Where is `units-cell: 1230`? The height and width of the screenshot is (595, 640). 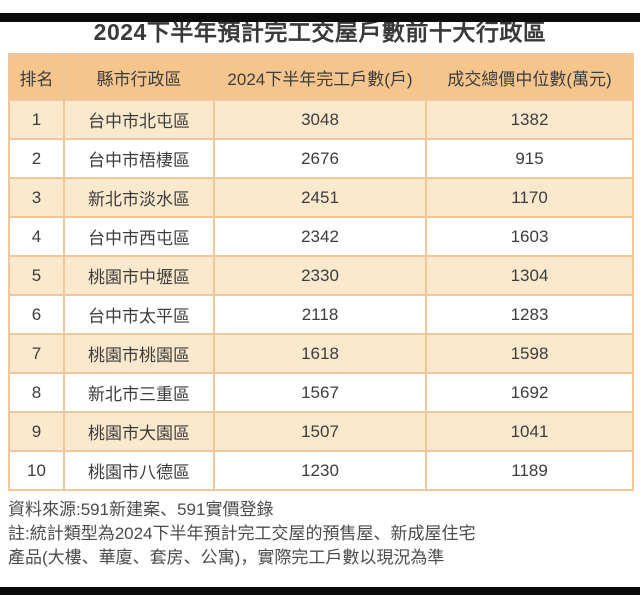 units-cell: 1230 is located at coordinates (320, 470).